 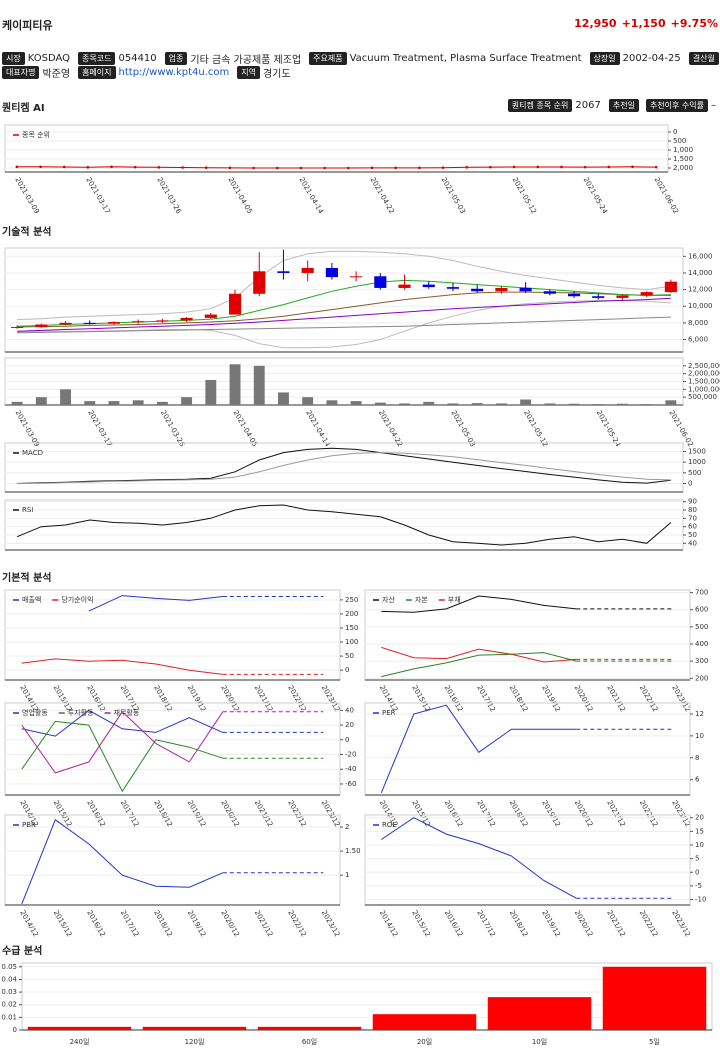 What do you see at coordinates (697, 452) in the screenshot?
I see `y-tick-label: 1500` at bounding box center [697, 452].